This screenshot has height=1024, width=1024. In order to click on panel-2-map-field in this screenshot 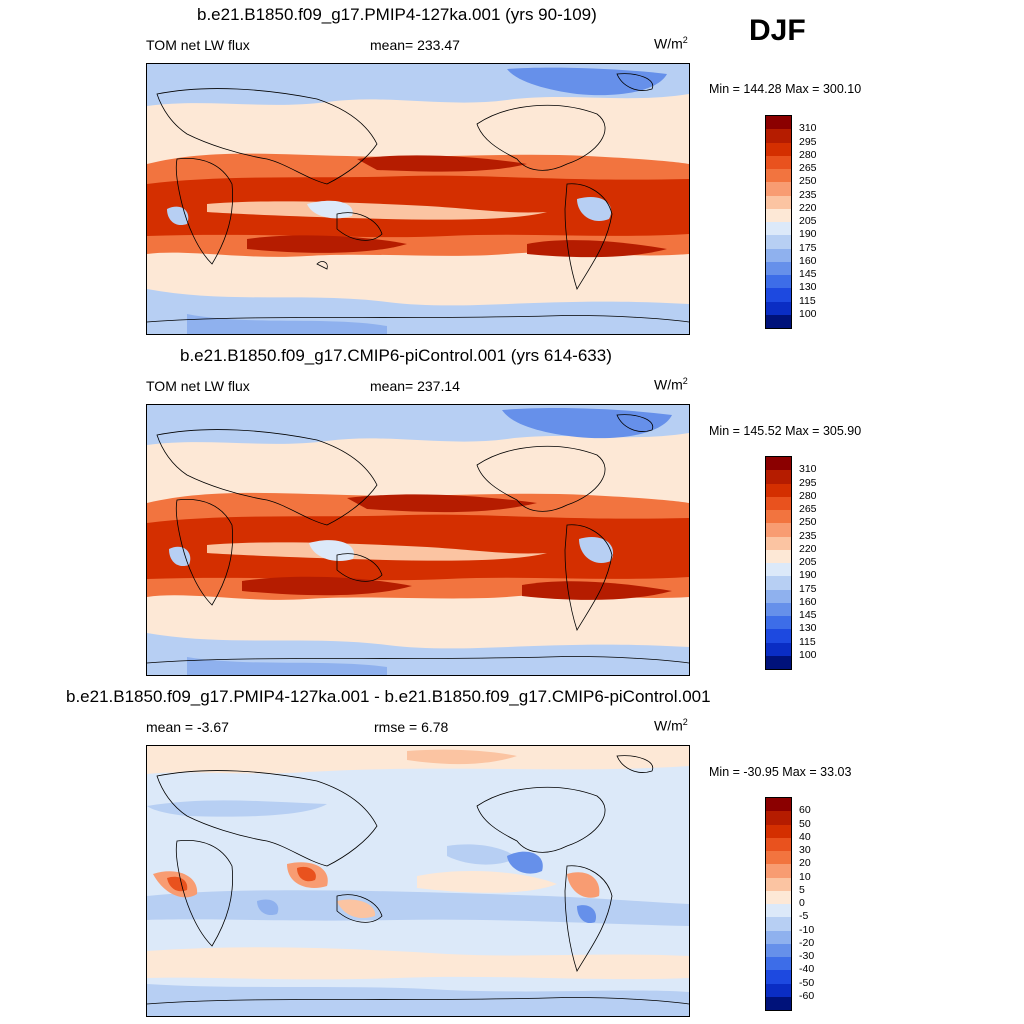, I will do `click(418, 540)`.